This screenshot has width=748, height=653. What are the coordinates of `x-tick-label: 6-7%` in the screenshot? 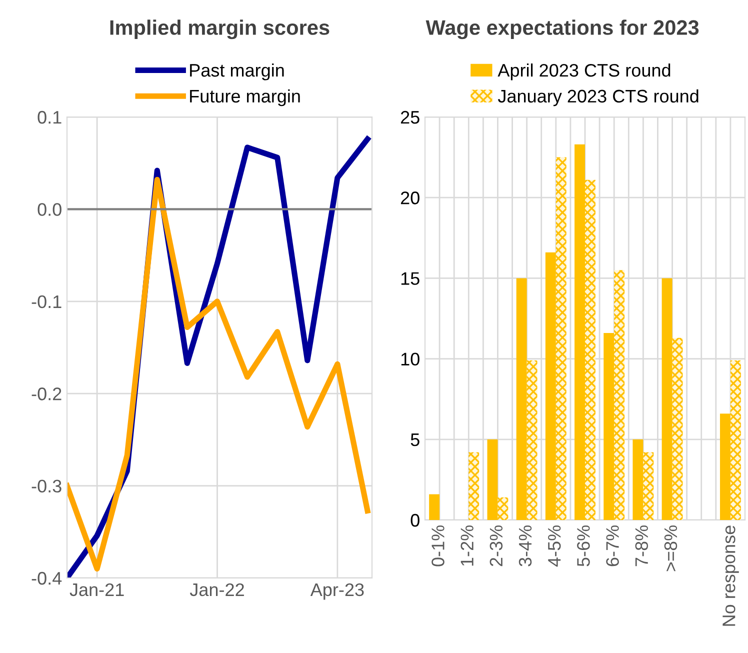 It's located at (612, 546).